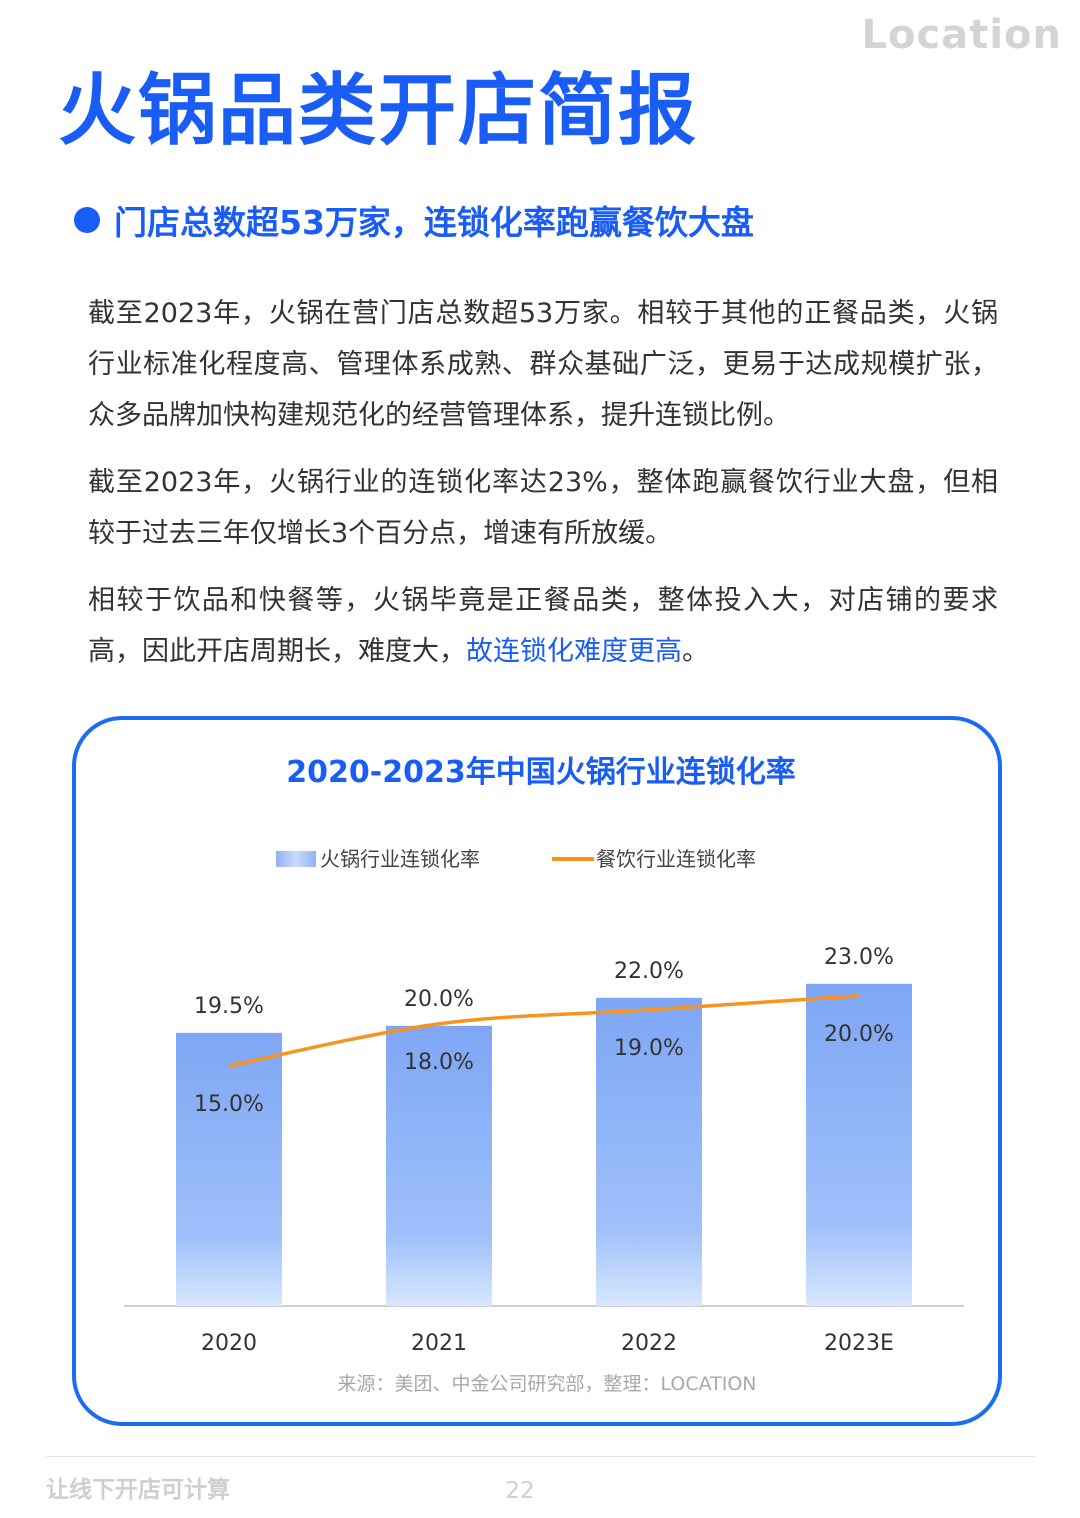 The width and height of the screenshot is (1080, 1518). I want to click on location-logo: Location, so click(961, 35).